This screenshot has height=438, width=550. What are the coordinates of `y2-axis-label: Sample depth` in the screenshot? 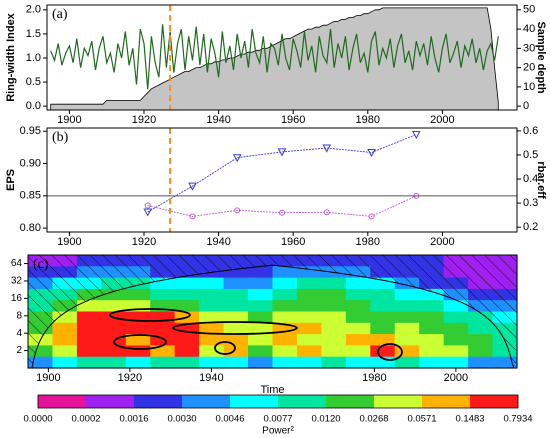 It's located at (541, 57).